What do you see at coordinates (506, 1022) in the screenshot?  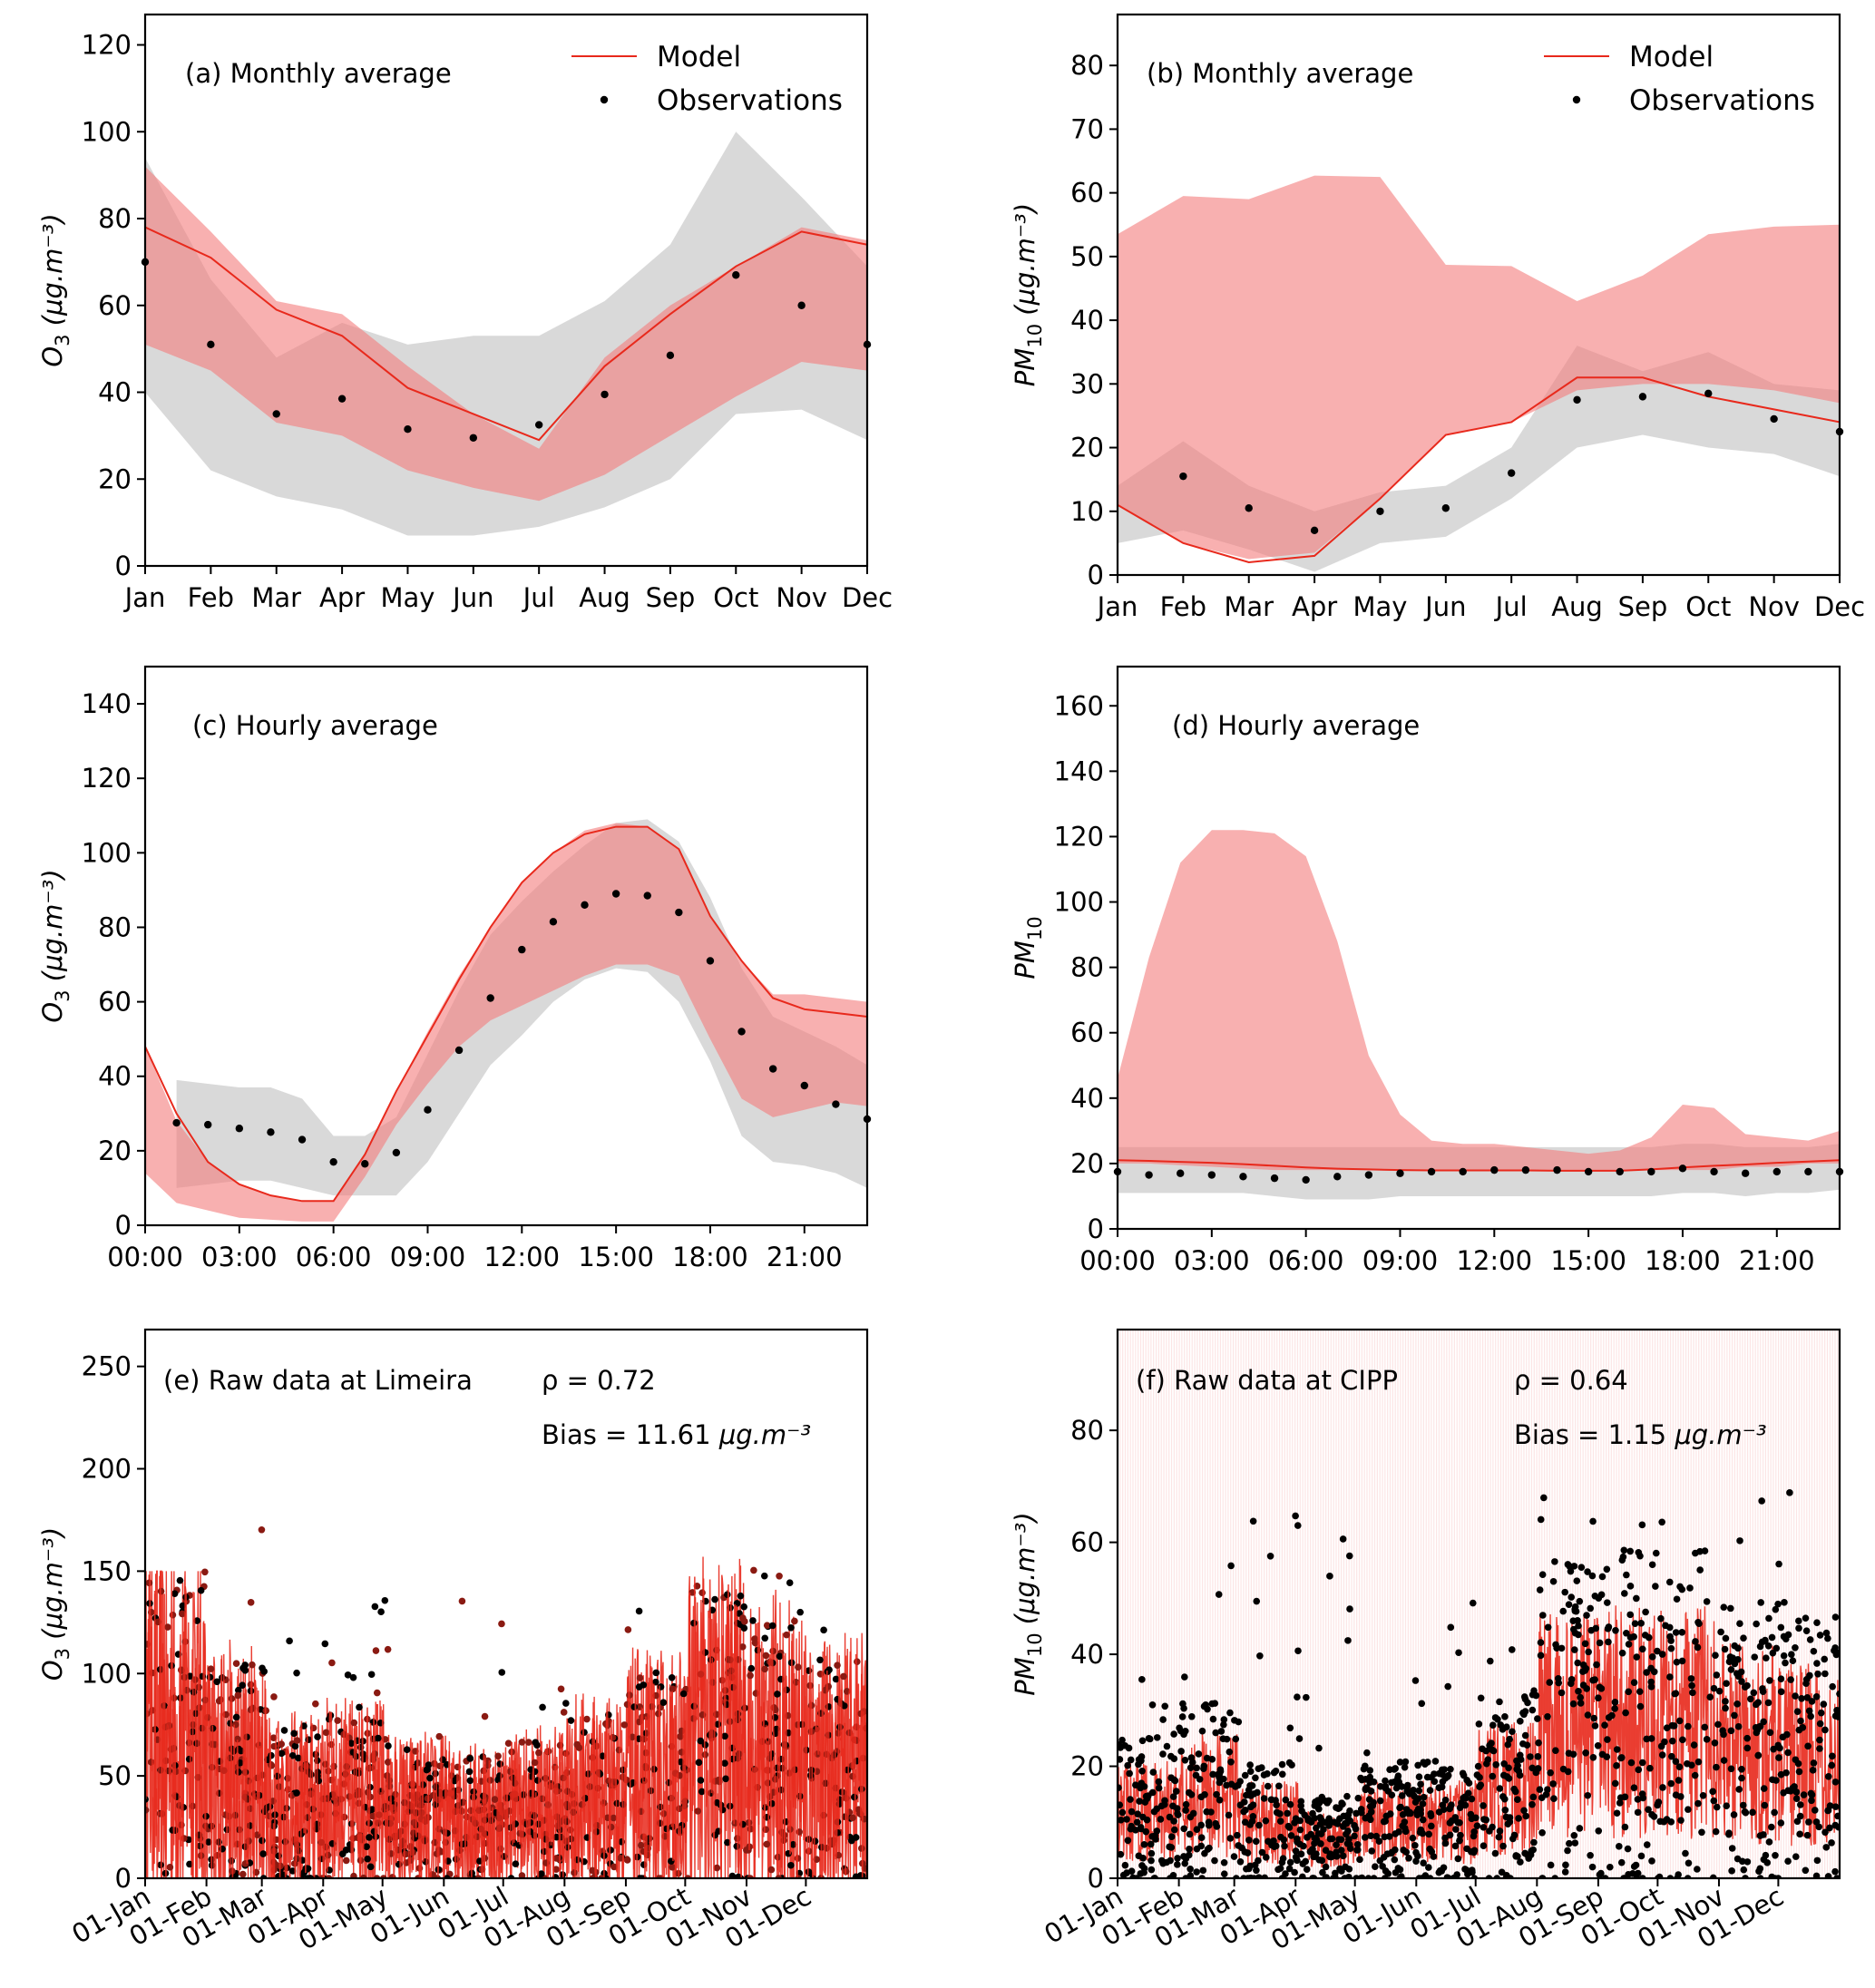 I see `c-model-range-band` at bounding box center [506, 1022].